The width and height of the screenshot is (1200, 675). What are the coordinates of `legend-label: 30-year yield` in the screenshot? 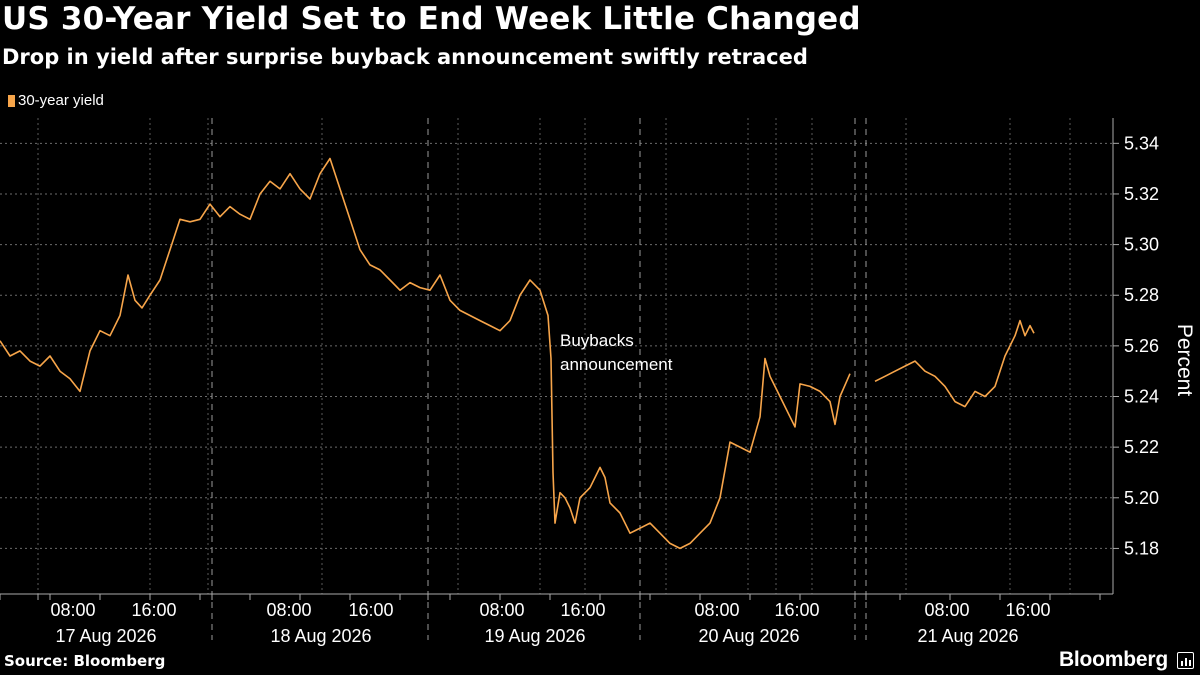 It's located at (61, 100).